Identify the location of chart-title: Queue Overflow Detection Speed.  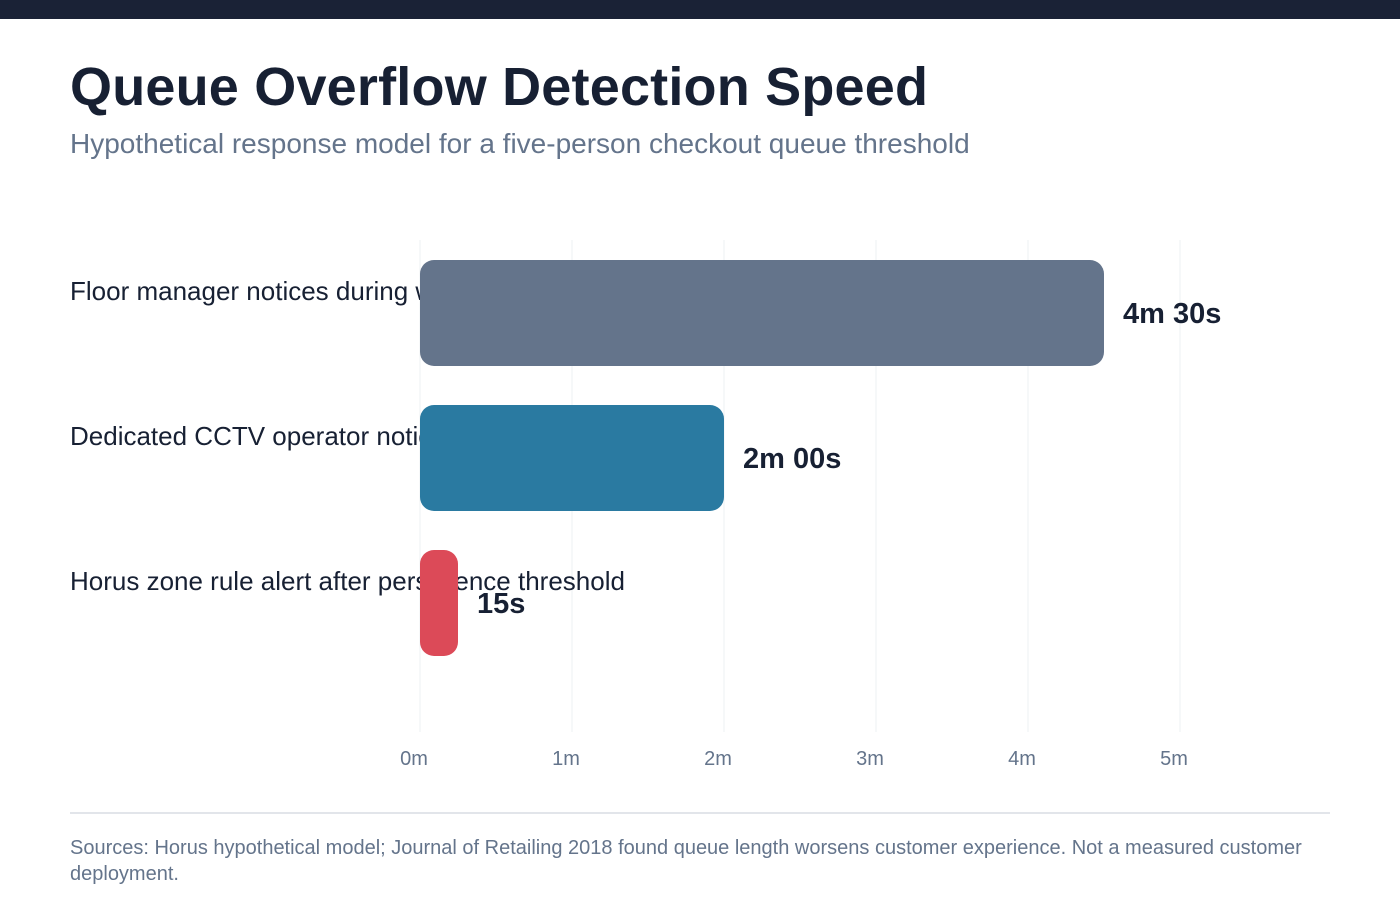
(499, 87).